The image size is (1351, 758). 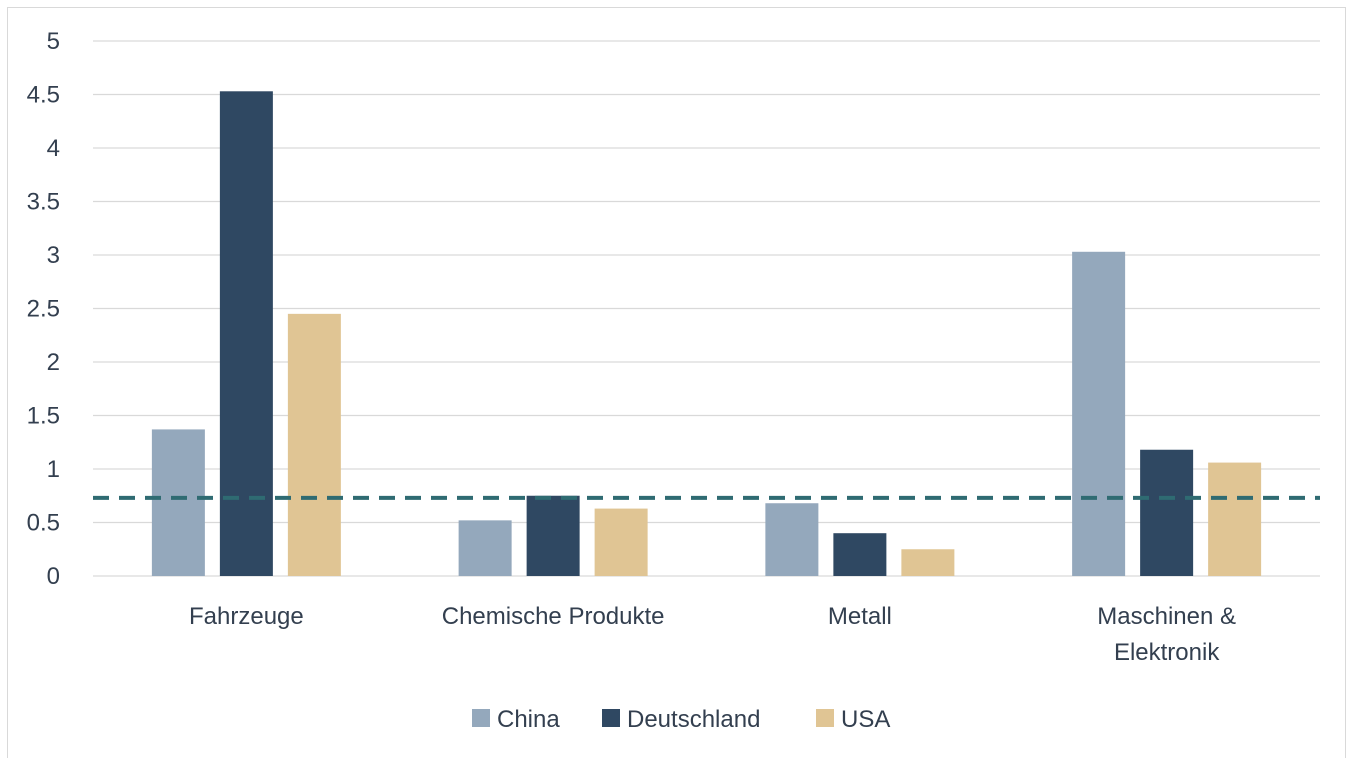 What do you see at coordinates (53, 469) in the screenshot?
I see `y-tick-label: 1` at bounding box center [53, 469].